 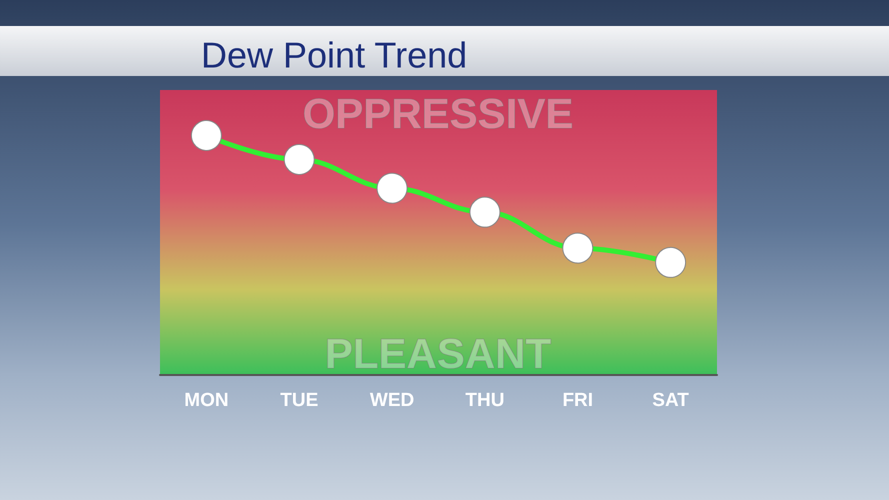 What do you see at coordinates (671, 400) in the screenshot?
I see `x-tick-label: SAT` at bounding box center [671, 400].